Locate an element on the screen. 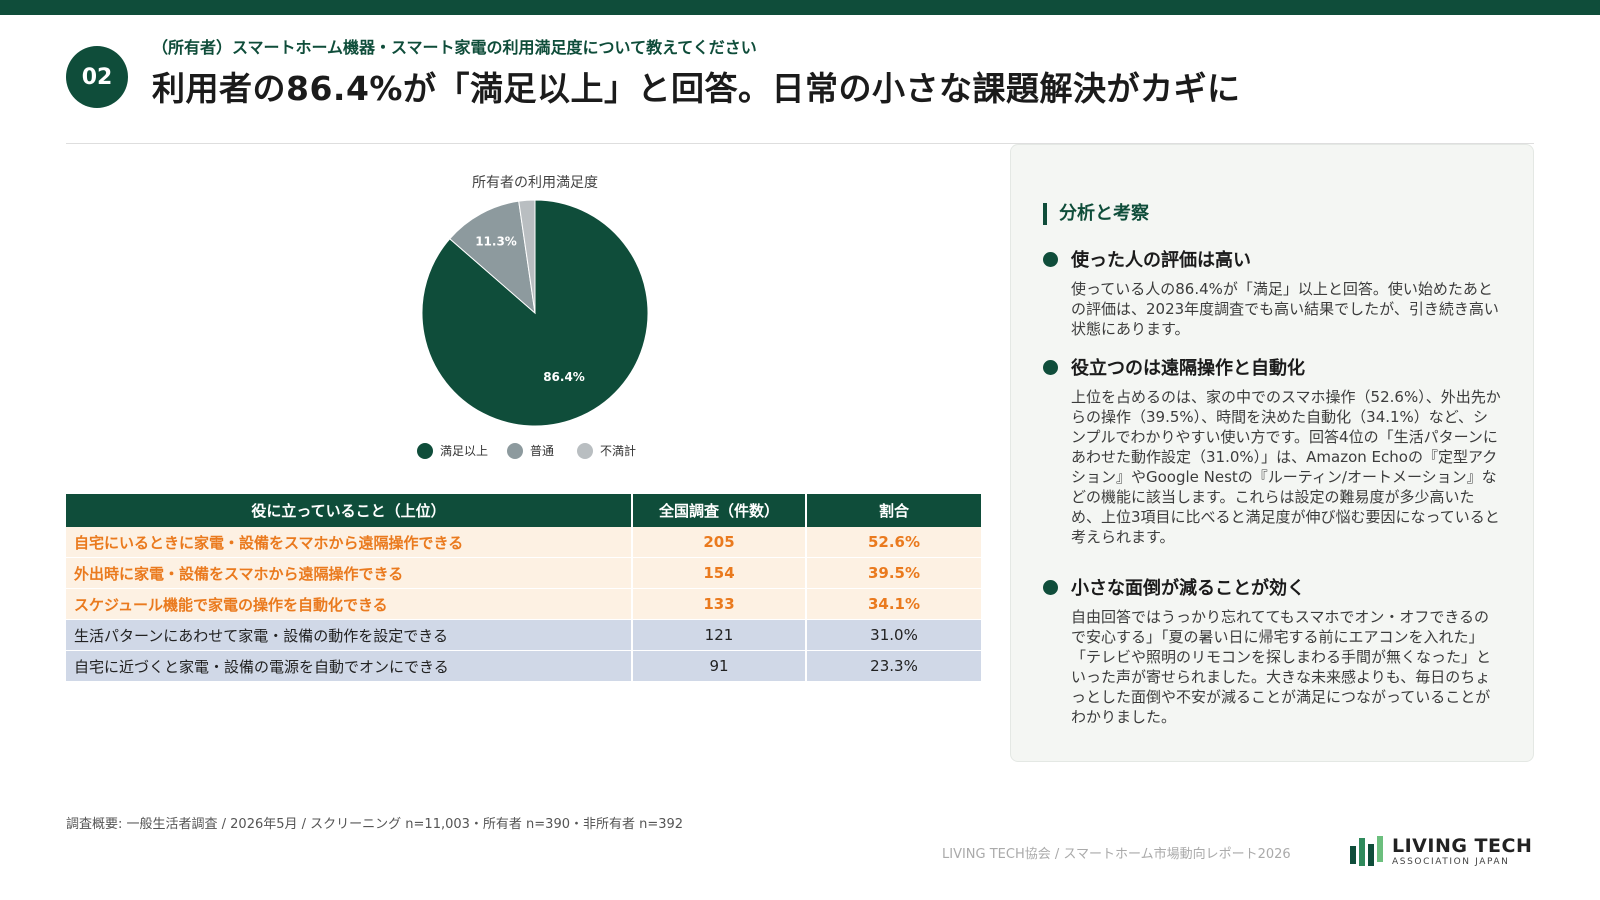 The image size is (1600, 900). point-title-row: 使った人の評価は高い is located at coordinates (1273, 259).